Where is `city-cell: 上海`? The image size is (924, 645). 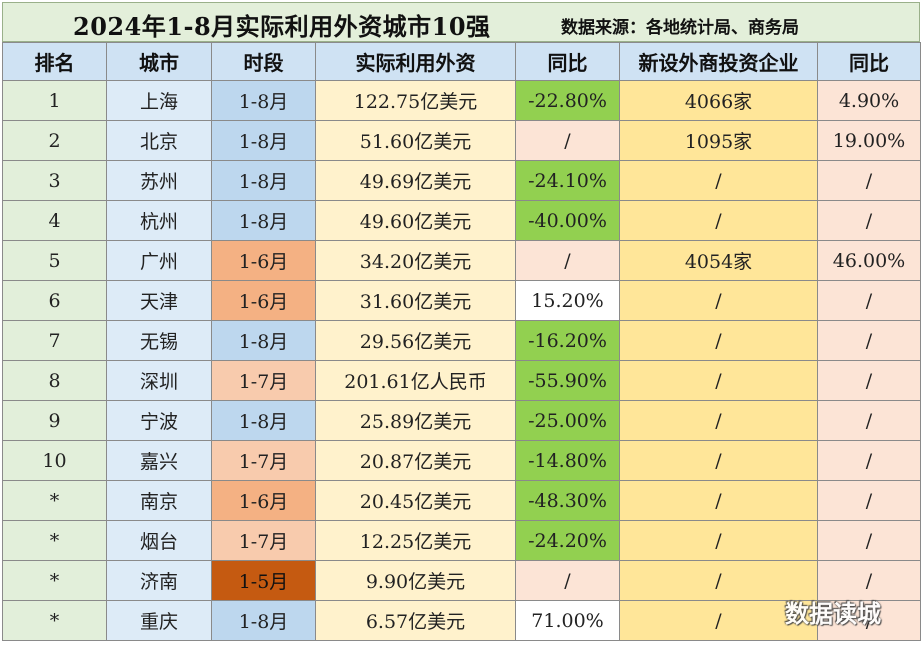
city-cell: 上海 is located at coordinates (159, 100).